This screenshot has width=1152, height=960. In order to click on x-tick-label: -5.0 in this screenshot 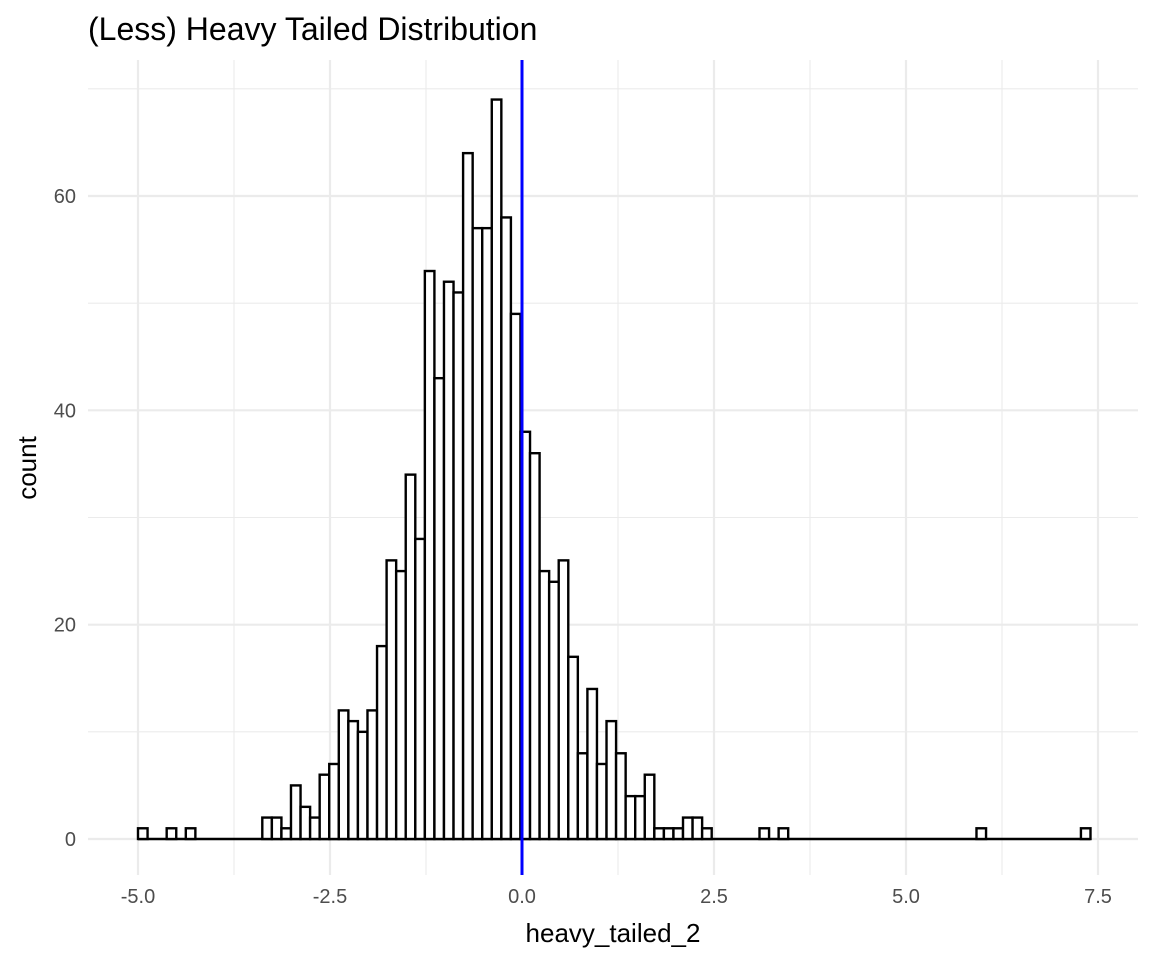, I will do `click(138, 897)`.